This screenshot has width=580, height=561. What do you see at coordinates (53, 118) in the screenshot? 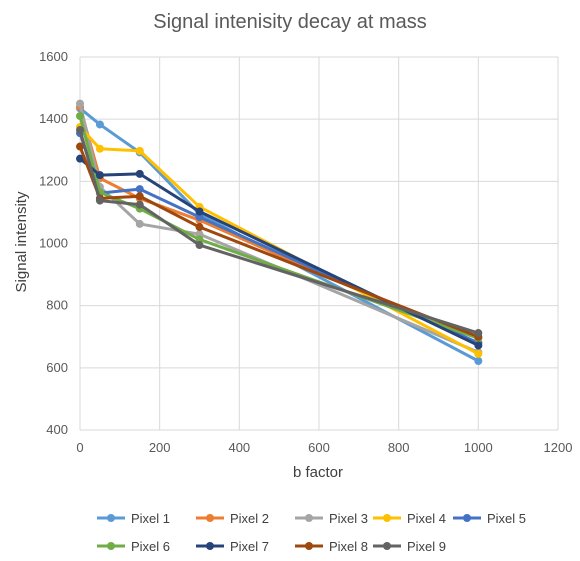
I see `y-tick-label: 1400` at bounding box center [53, 118].